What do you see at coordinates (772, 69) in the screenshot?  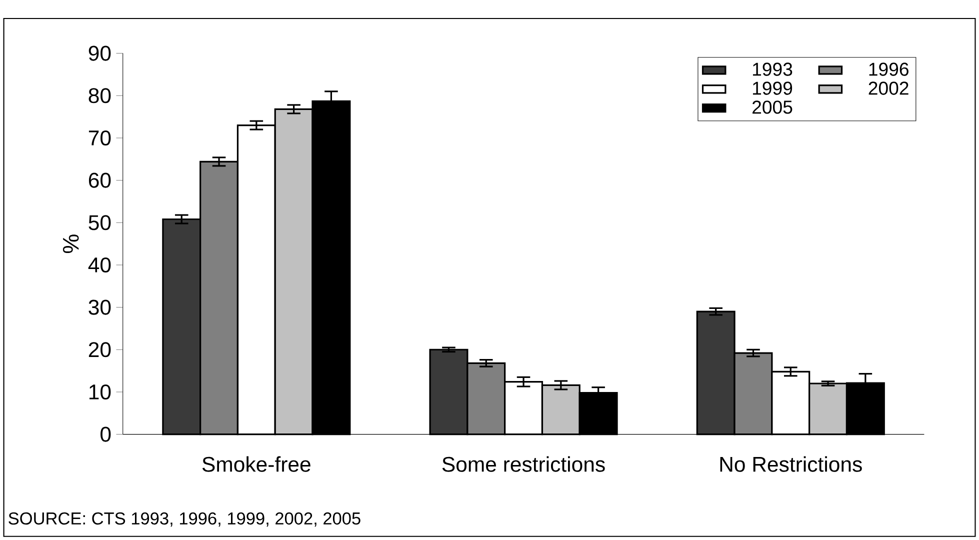 I see `legend-label: 1993` at bounding box center [772, 69].